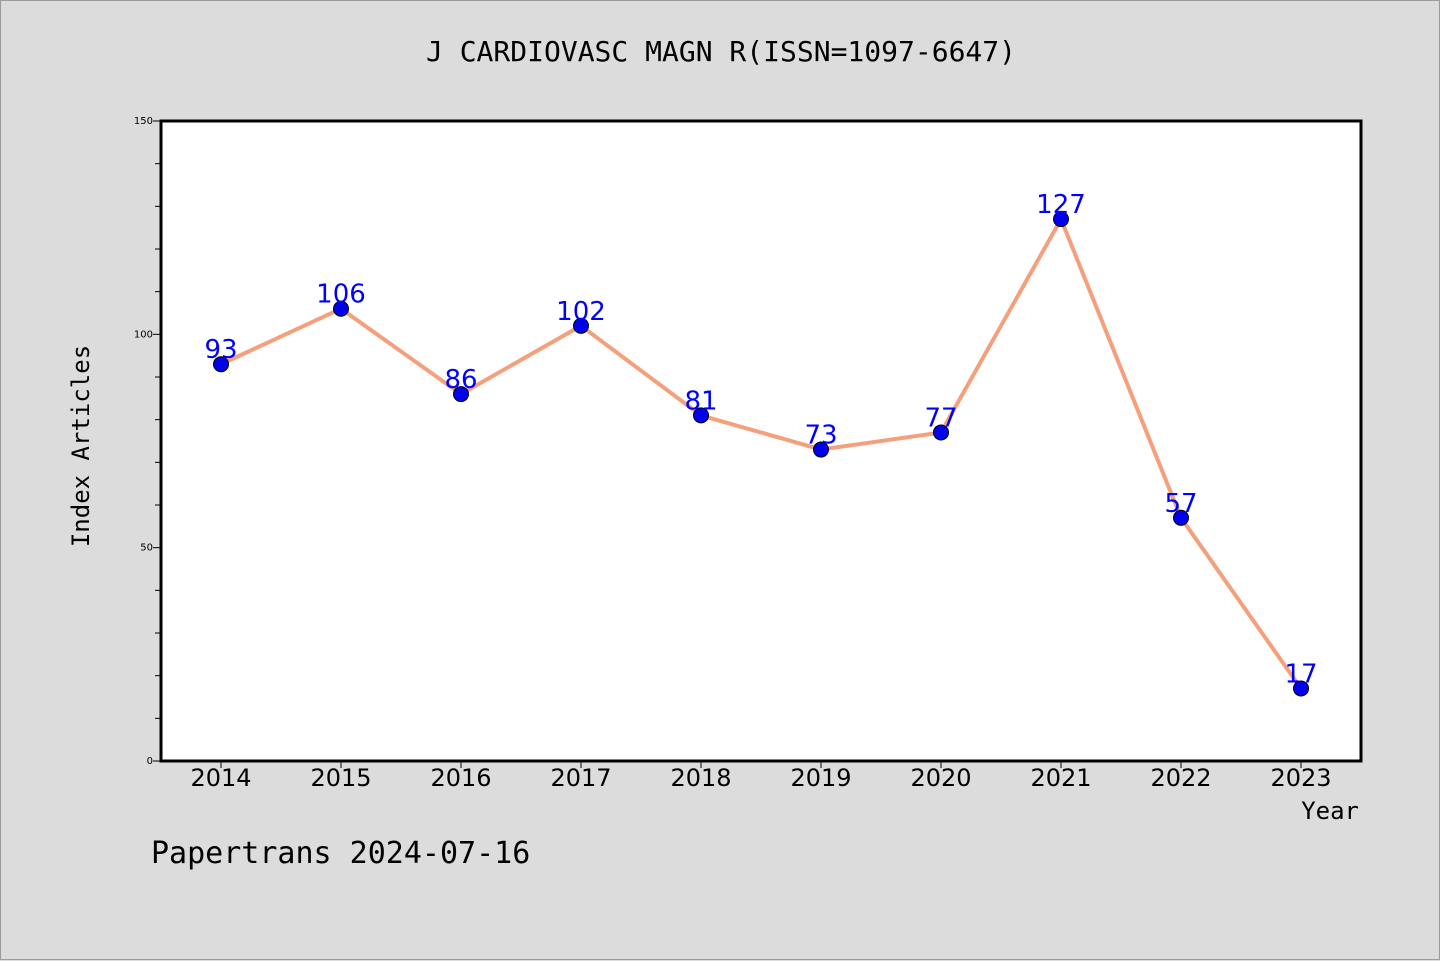 The height and width of the screenshot is (961, 1440). Describe the element at coordinates (820, 436) in the screenshot. I see `data-label: 73` at that location.